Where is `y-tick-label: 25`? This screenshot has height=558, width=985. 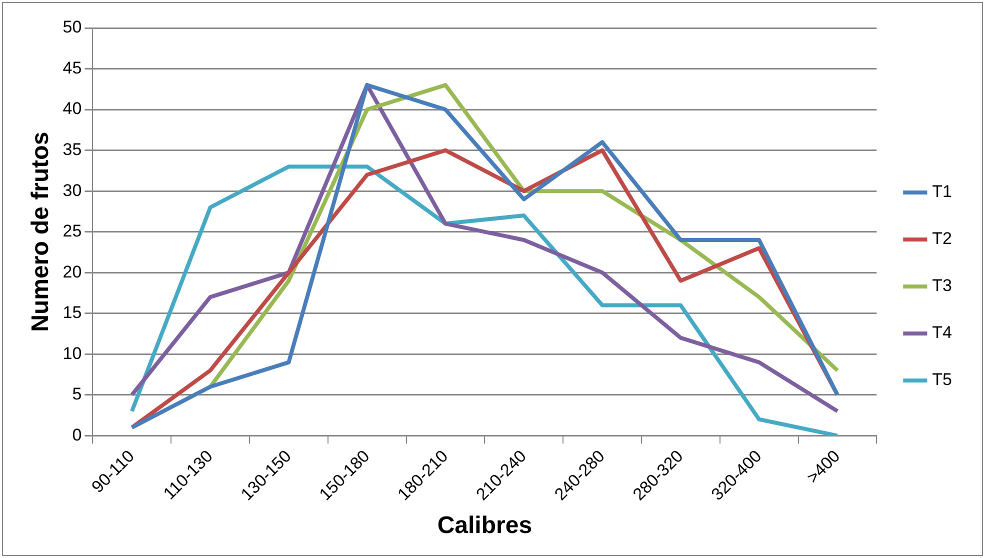
y-tick-label: 25 is located at coordinates (72, 231).